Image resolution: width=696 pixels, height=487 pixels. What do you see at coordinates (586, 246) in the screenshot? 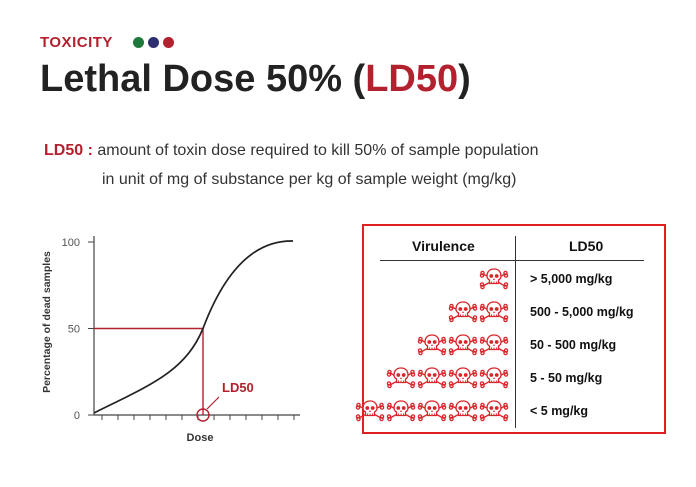
I see `header-ld50: LD50` at bounding box center [586, 246].